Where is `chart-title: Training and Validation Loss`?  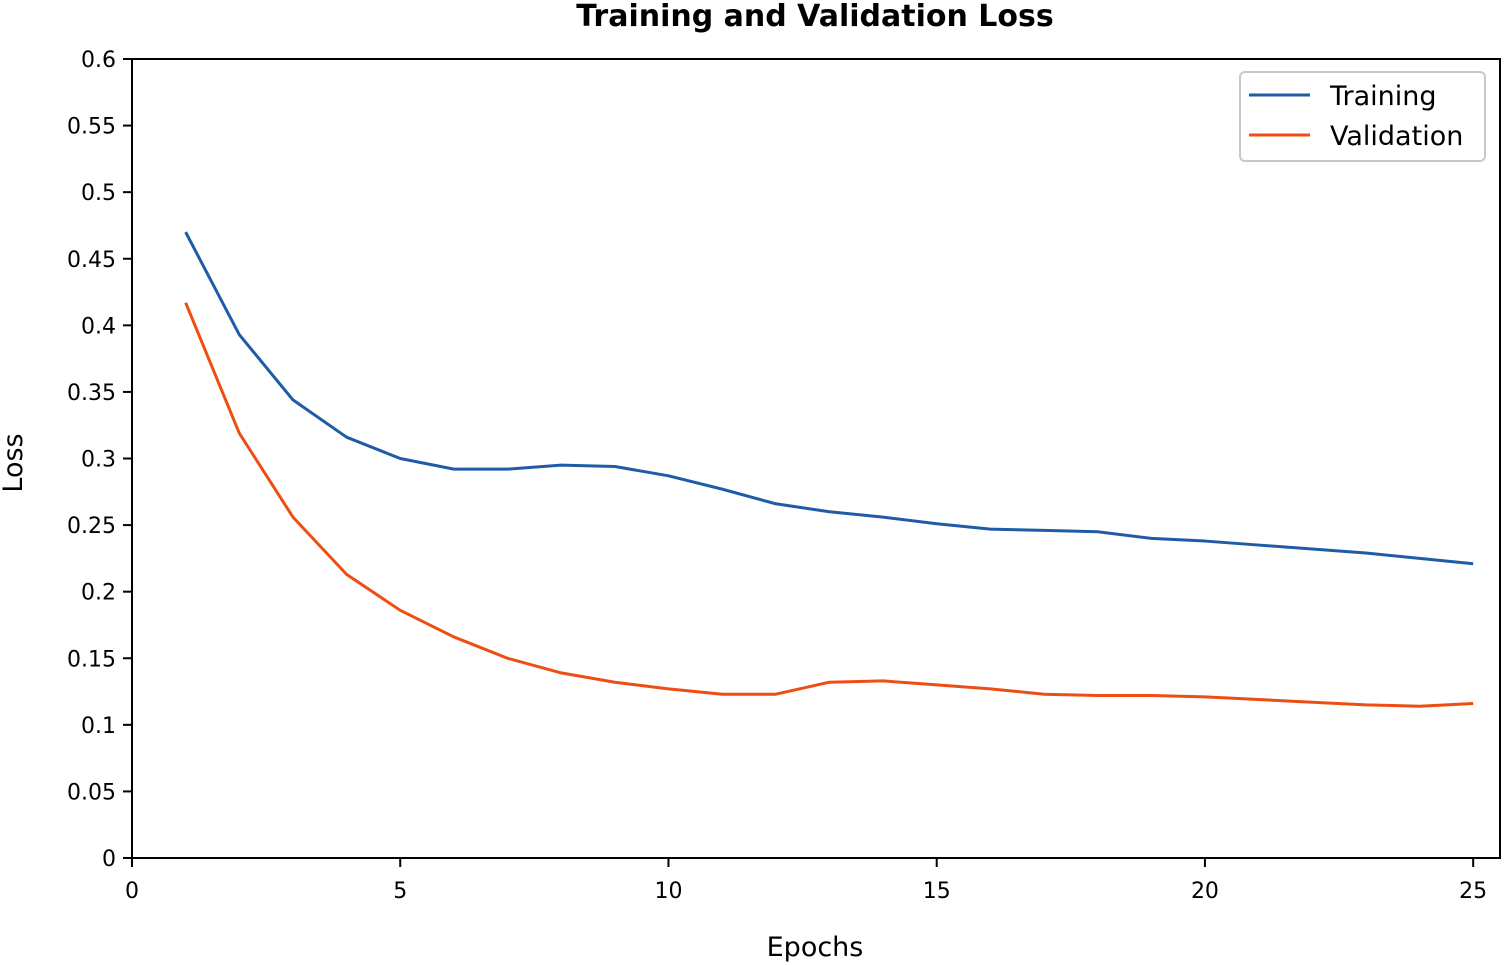 chart-title: Training and Validation Loss is located at coordinates (815, 17).